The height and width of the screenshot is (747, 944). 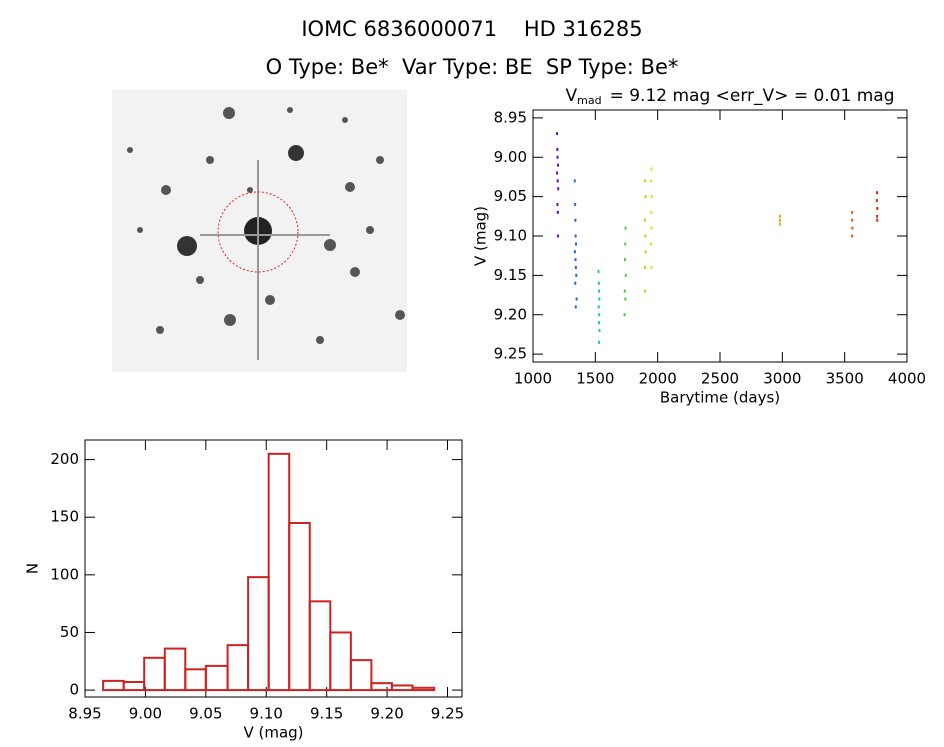 I want to click on x-tick-label: 9.00, so click(x=145, y=714).